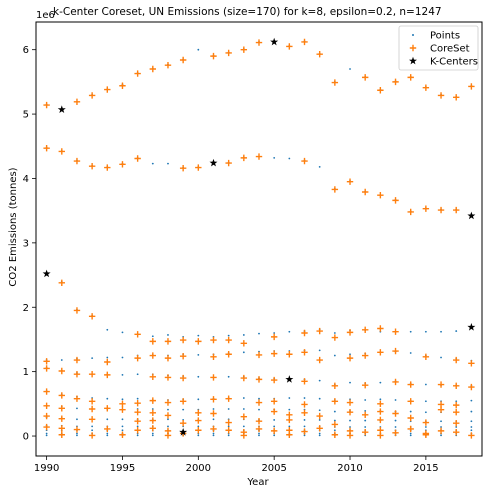 Image resolution: width=488 pixels, height=494 pixels. What do you see at coordinates (26, 50) in the screenshot?
I see `y-tick-label: 6` at bounding box center [26, 50].